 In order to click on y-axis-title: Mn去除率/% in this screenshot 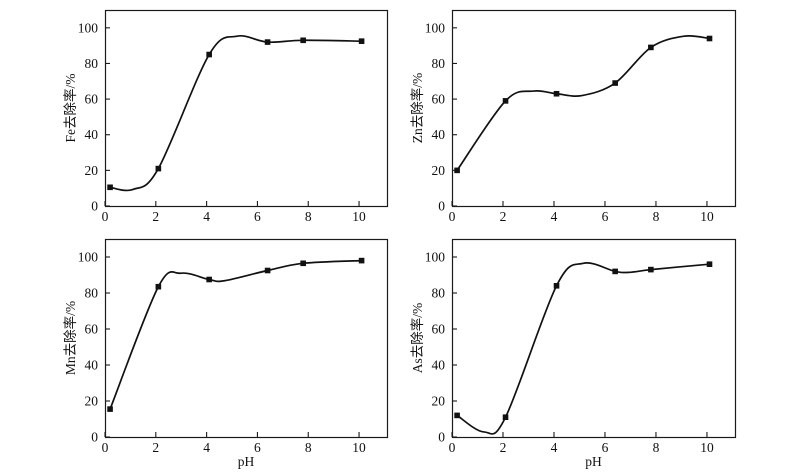, I will do `click(70, 338)`.